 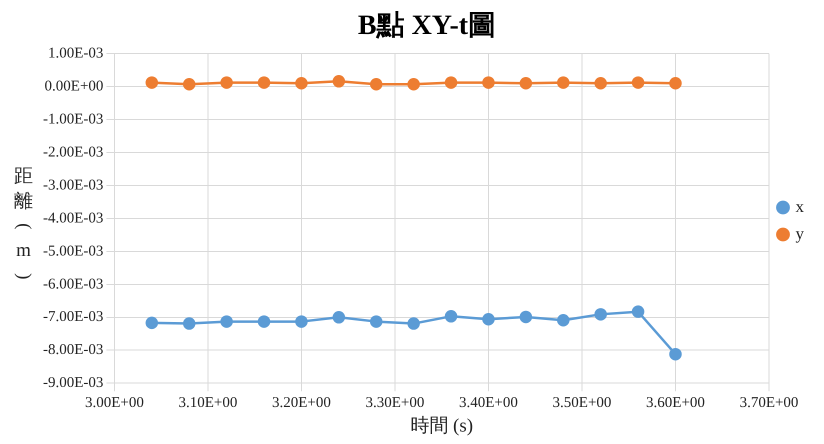 What do you see at coordinates (582, 403) in the screenshot?
I see `x-tick-label: 3.50E+00` at bounding box center [582, 403].